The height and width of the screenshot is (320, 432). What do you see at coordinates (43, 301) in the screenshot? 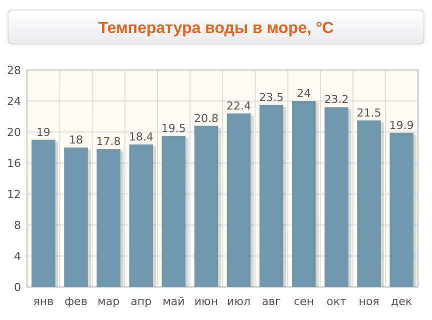
I see `x-tick-label: янв` at bounding box center [43, 301].